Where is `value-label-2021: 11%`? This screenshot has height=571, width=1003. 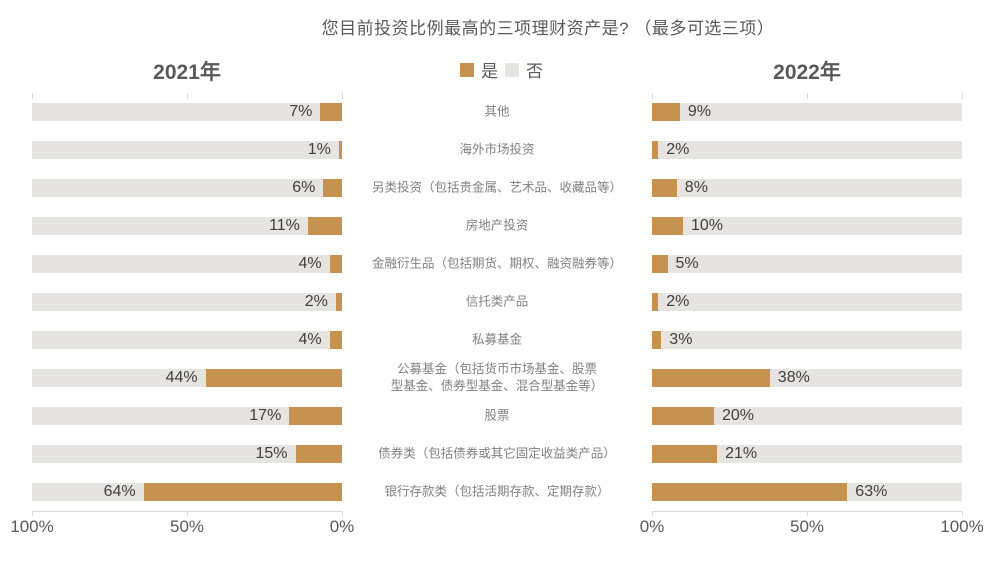
value-label-2021: 11% is located at coordinates (284, 225).